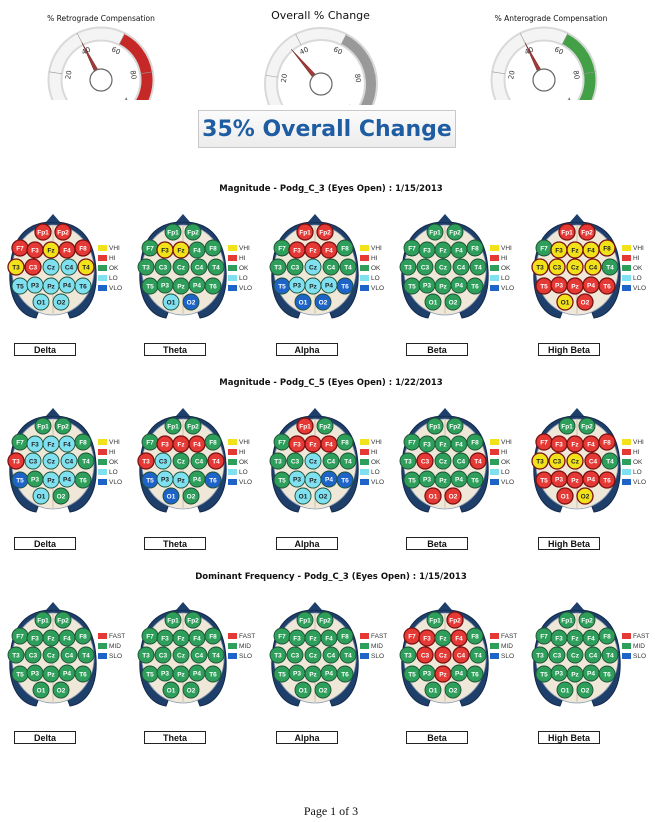 This screenshot has height=822, width=662. What do you see at coordinates (435, 232) in the screenshot?
I see `electrode-fp1` at bounding box center [435, 232].